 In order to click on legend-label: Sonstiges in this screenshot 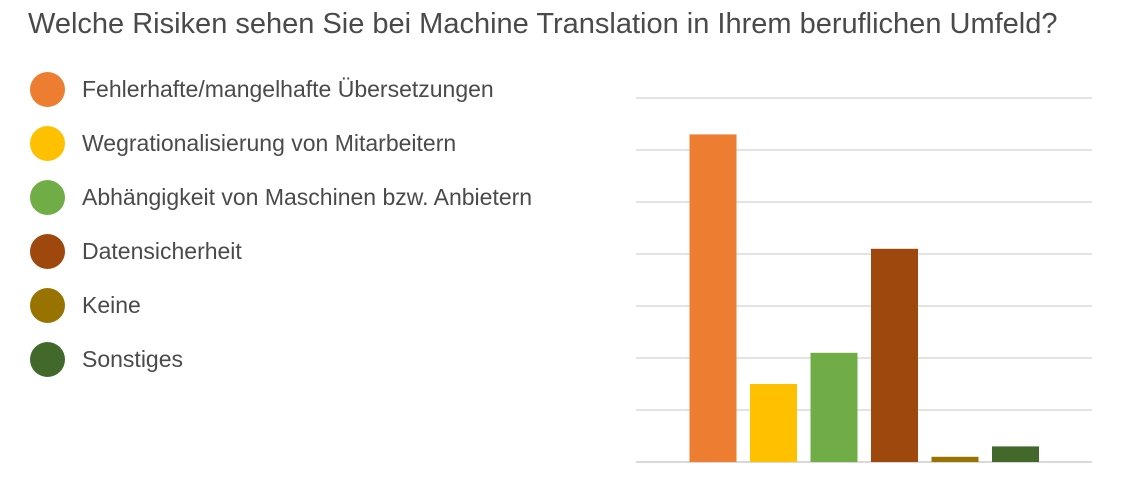, I will do `click(133, 359)`.